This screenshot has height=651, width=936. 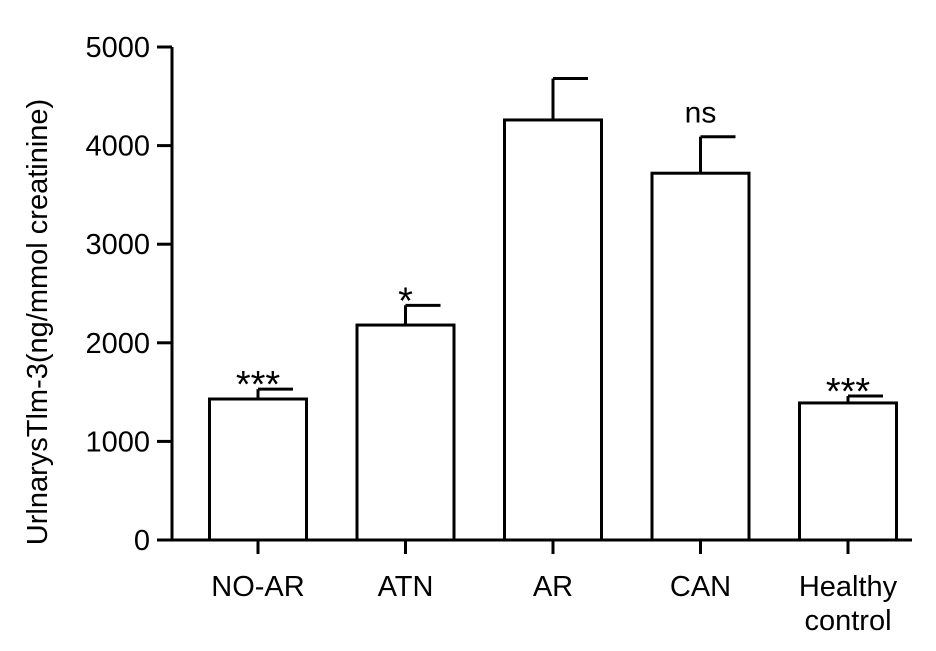 I want to click on y-tick-label: 4000, so click(x=117, y=147).